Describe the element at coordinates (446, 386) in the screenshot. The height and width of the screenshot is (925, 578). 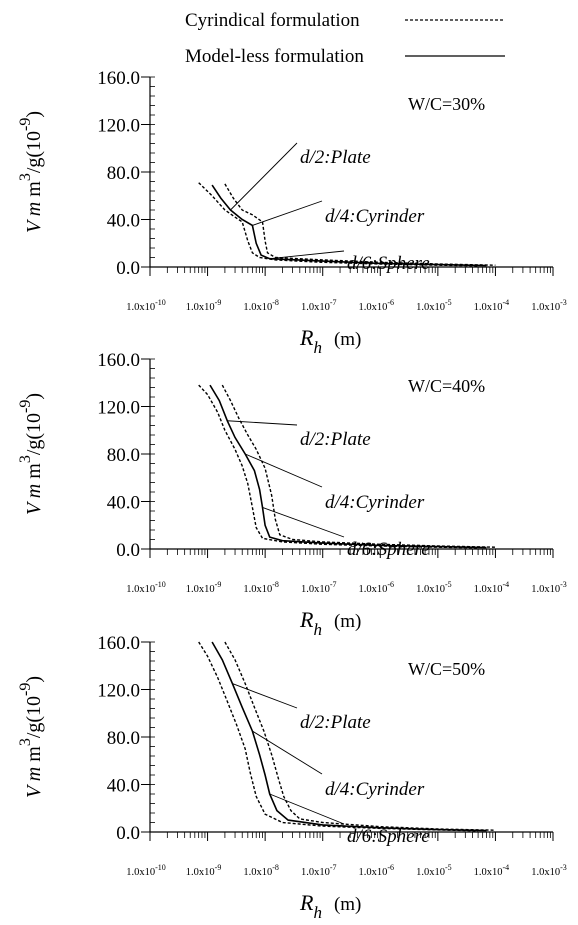
I see `condition-label: W/C=40%` at that location.